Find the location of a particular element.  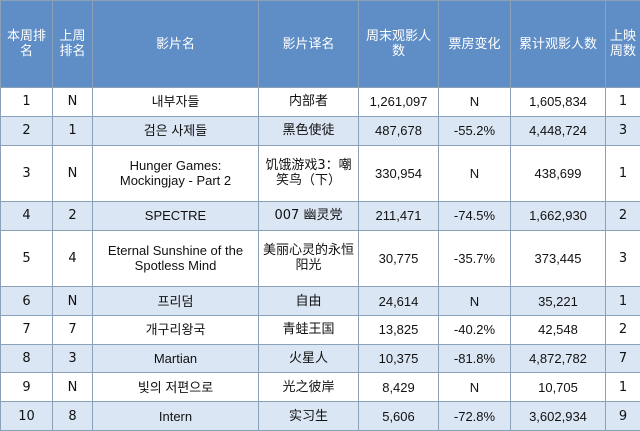

cell-title: 프리덤 is located at coordinates (175, 301).